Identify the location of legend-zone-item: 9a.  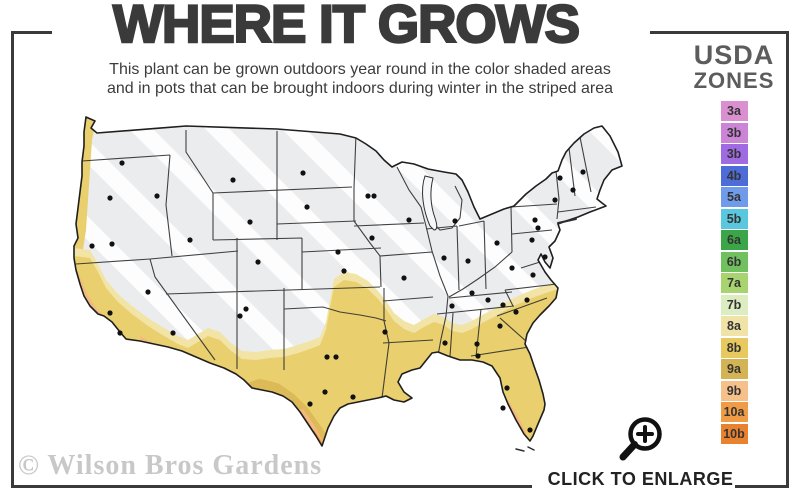
(734, 369).